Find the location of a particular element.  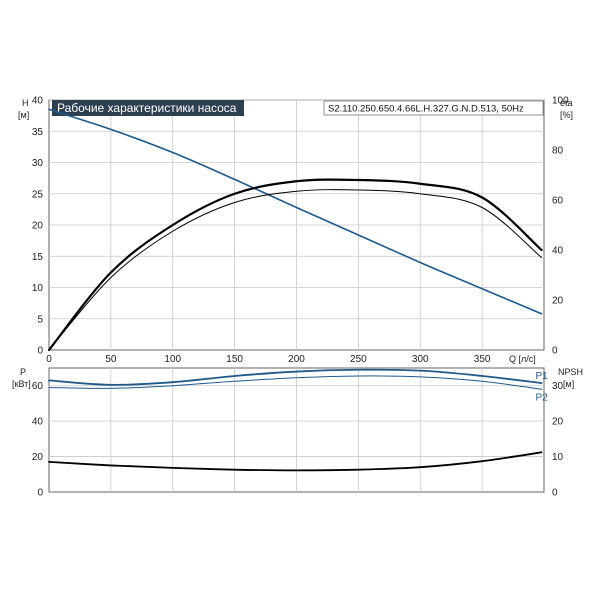

head-tick-label: 25 is located at coordinates (38, 194).